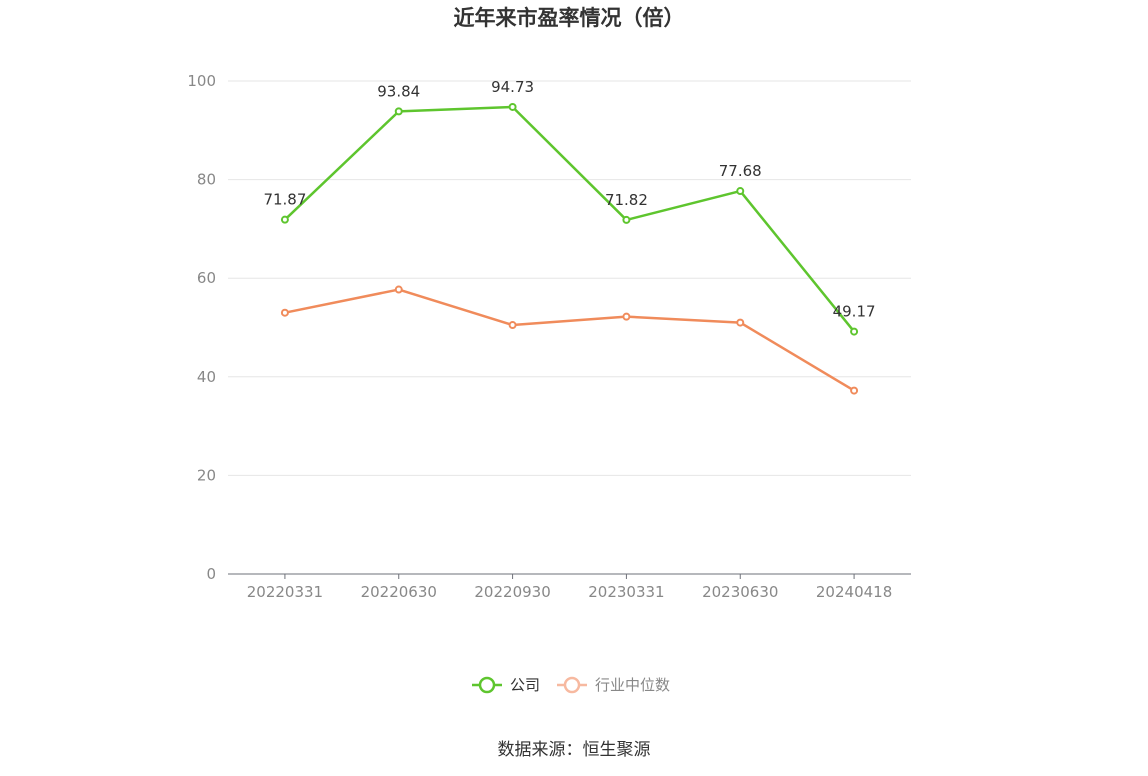 The height and width of the screenshot is (776, 1148). What do you see at coordinates (854, 312) in the screenshot?
I see `data-label: 49.17` at bounding box center [854, 312].